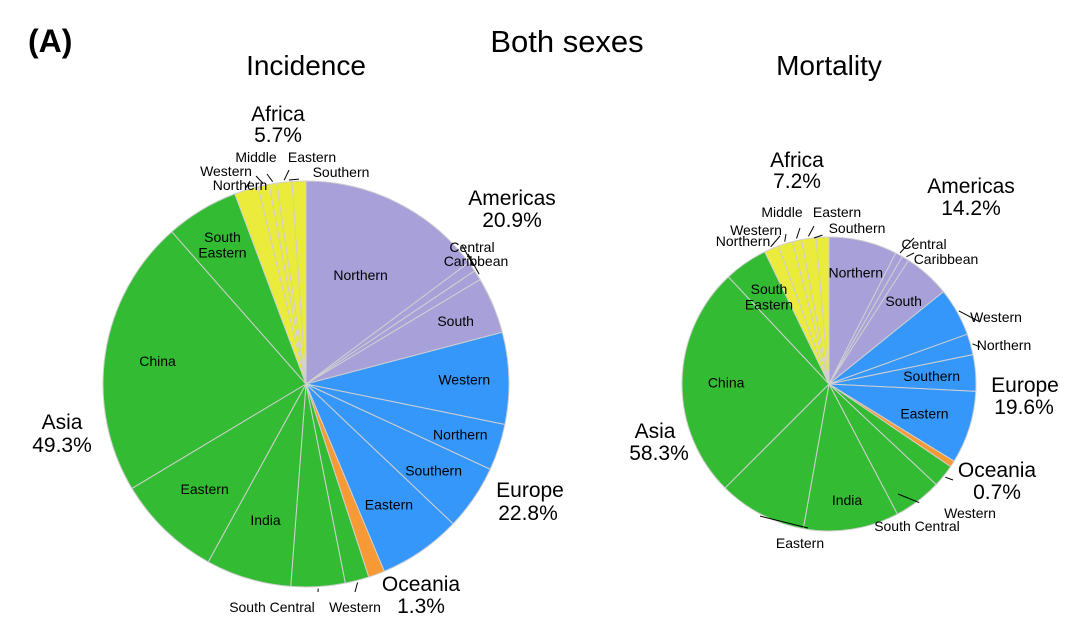 This screenshot has height=625, width=1080. I want to click on region-percent-americas: 20.9%, so click(512, 220).